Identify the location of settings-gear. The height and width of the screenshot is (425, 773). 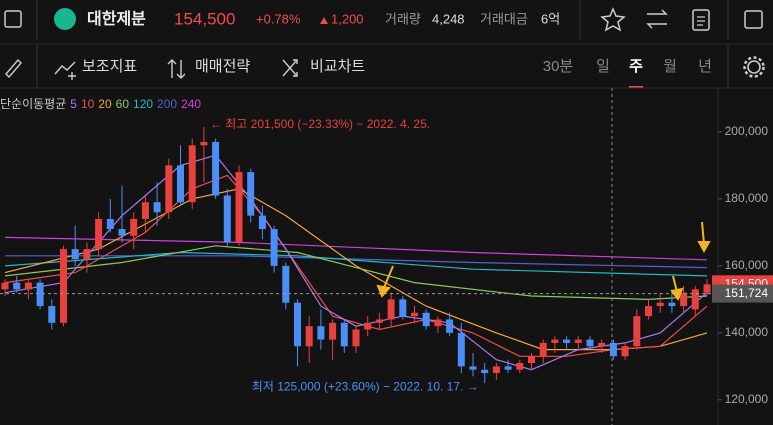
(754, 67).